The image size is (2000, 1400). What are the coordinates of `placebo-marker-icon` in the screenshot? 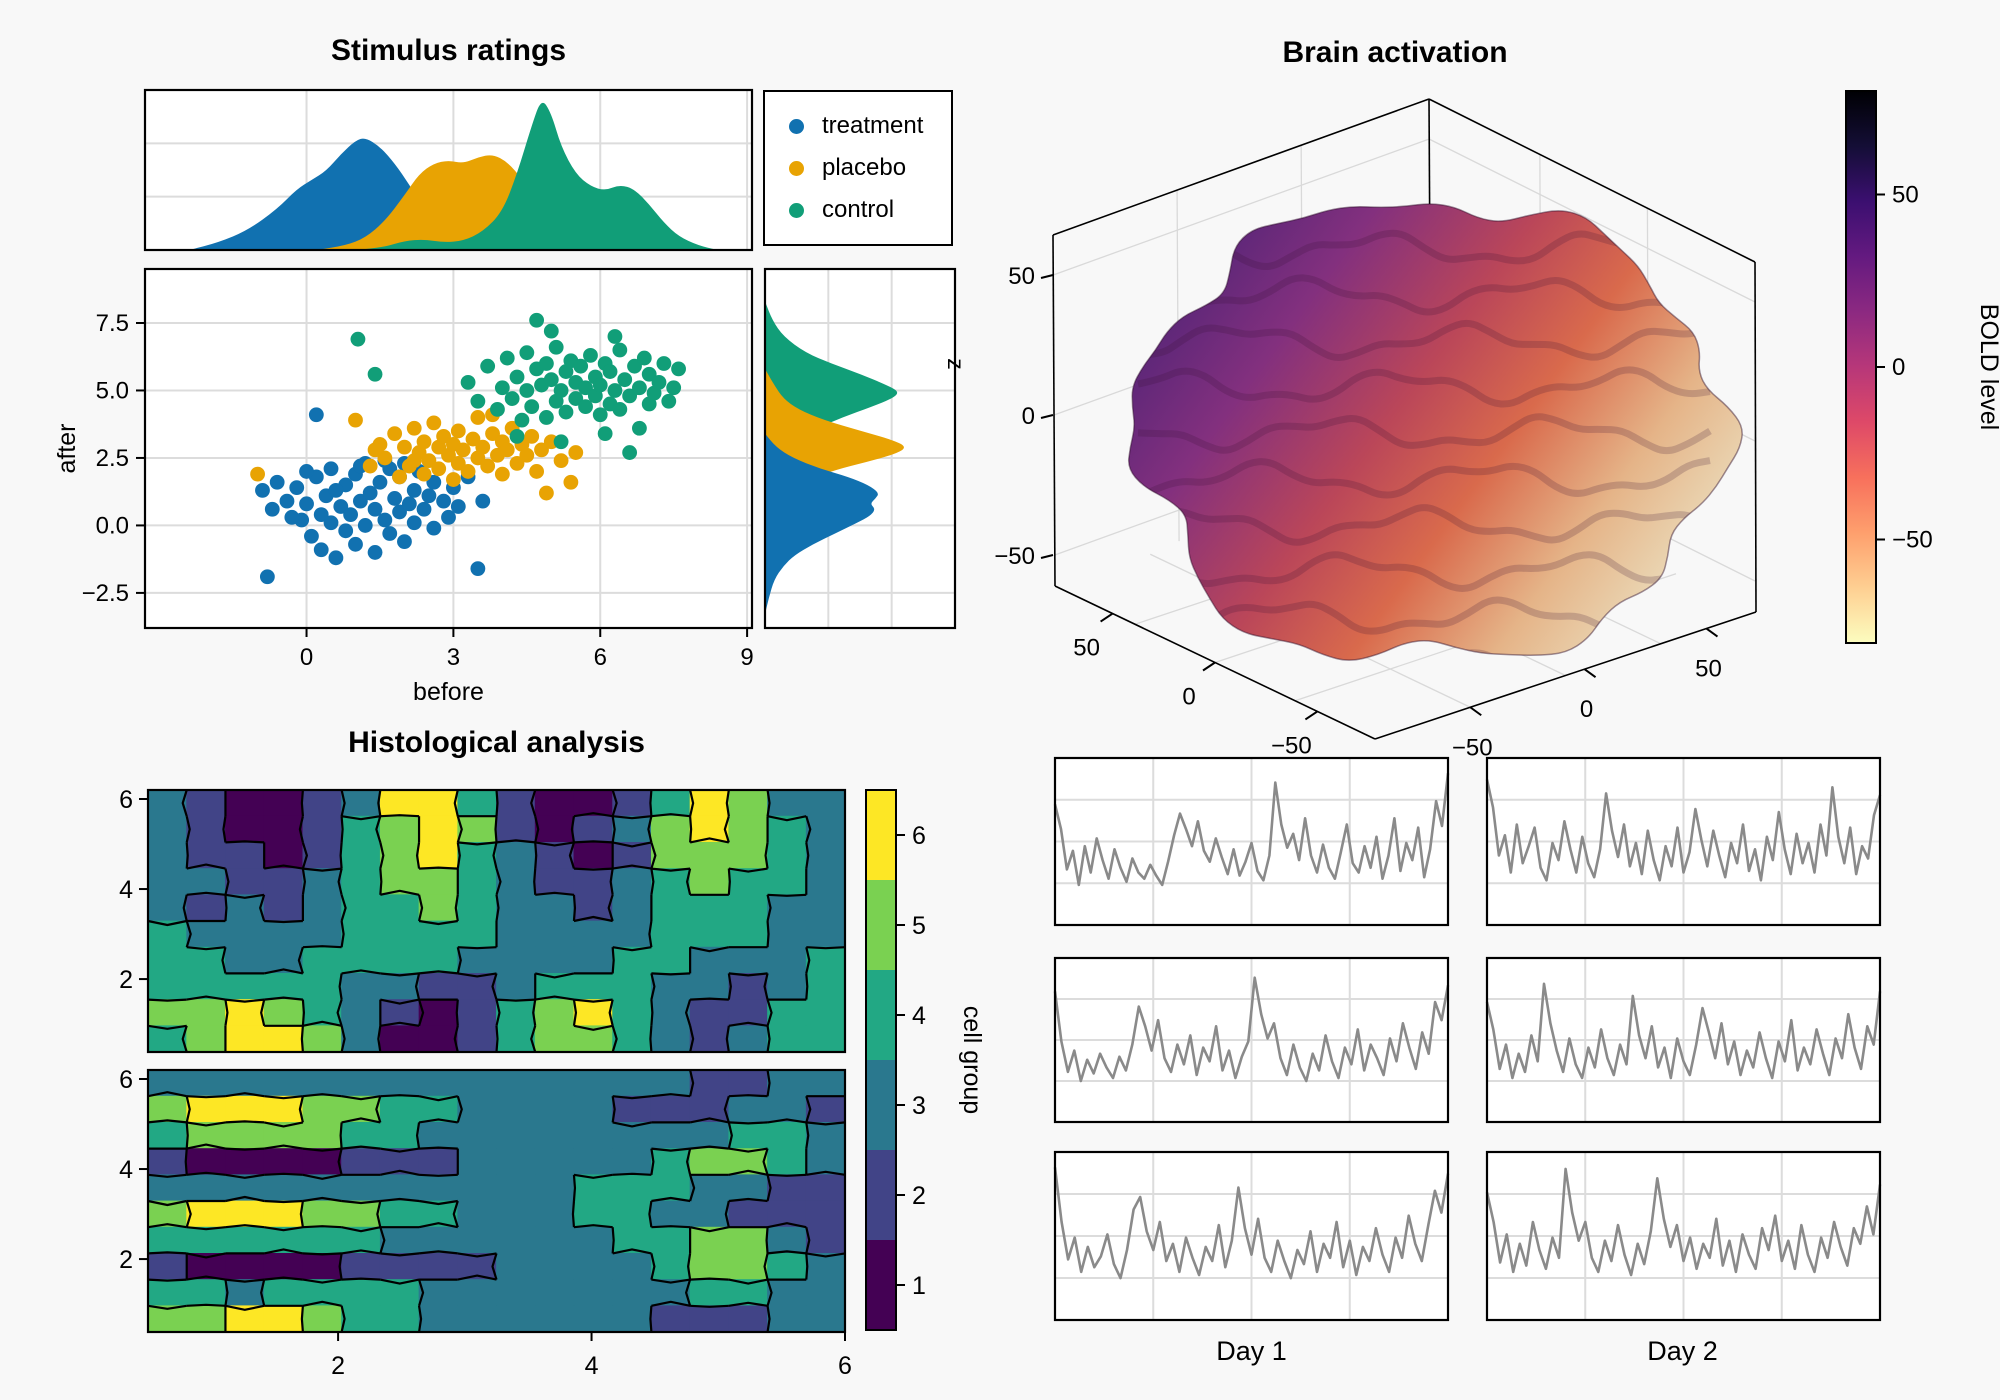 It's located at (796, 168).